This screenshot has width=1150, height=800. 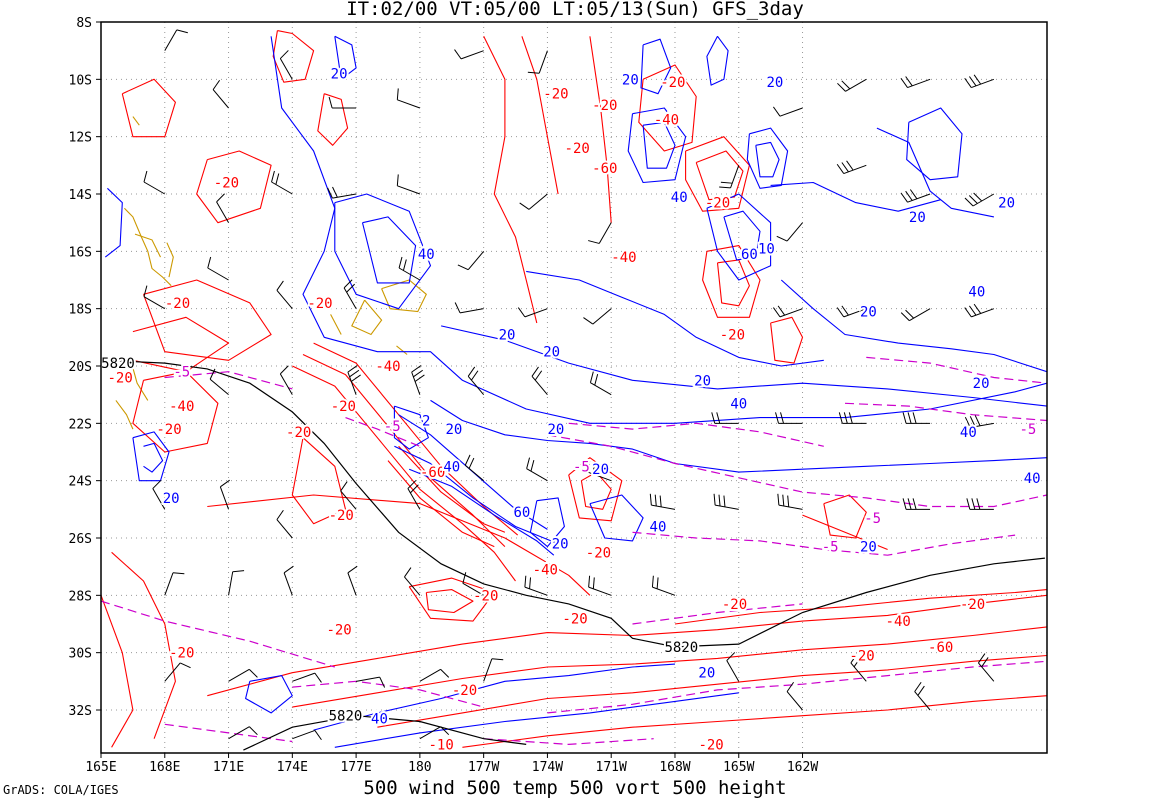 What do you see at coordinates (802, 767) in the screenshot?
I see `x-tick-label: 162W` at bounding box center [802, 767].